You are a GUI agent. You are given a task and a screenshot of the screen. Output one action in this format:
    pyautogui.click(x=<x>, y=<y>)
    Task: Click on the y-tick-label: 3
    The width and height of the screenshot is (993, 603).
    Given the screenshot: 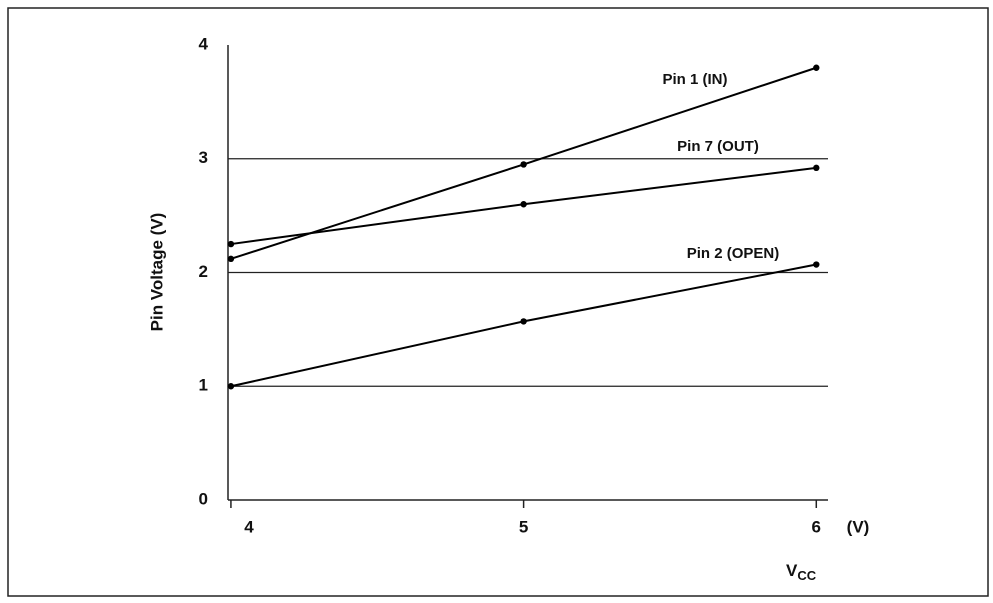 What is the action you would take?
    pyautogui.click(x=203, y=157)
    